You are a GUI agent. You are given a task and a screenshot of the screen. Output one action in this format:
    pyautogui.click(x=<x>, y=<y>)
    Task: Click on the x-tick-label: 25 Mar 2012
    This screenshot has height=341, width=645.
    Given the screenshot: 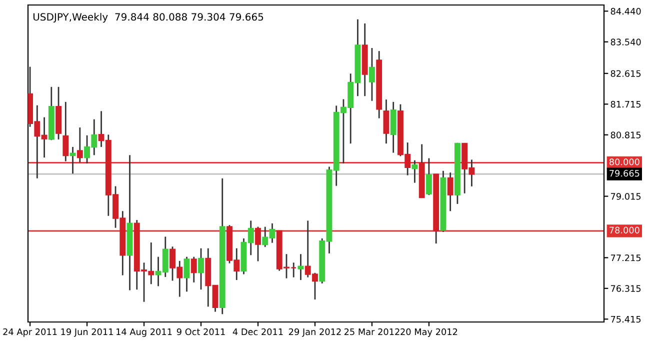 What is the action you would take?
    pyautogui.click(x=372, y=332)
    